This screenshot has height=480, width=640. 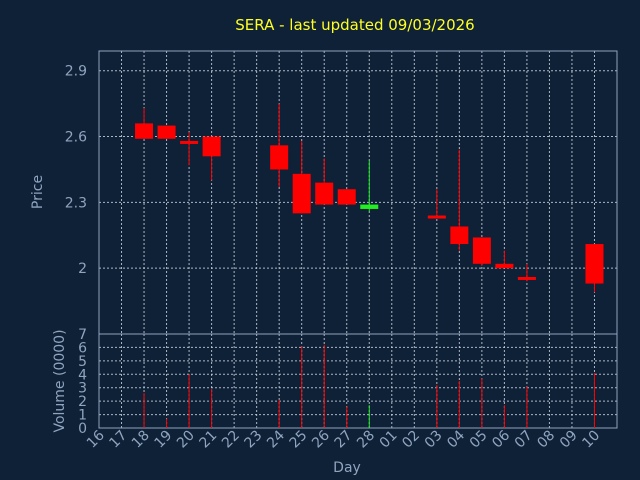 I want to click on x-tick-label: 19, so click(x=163, y=440).